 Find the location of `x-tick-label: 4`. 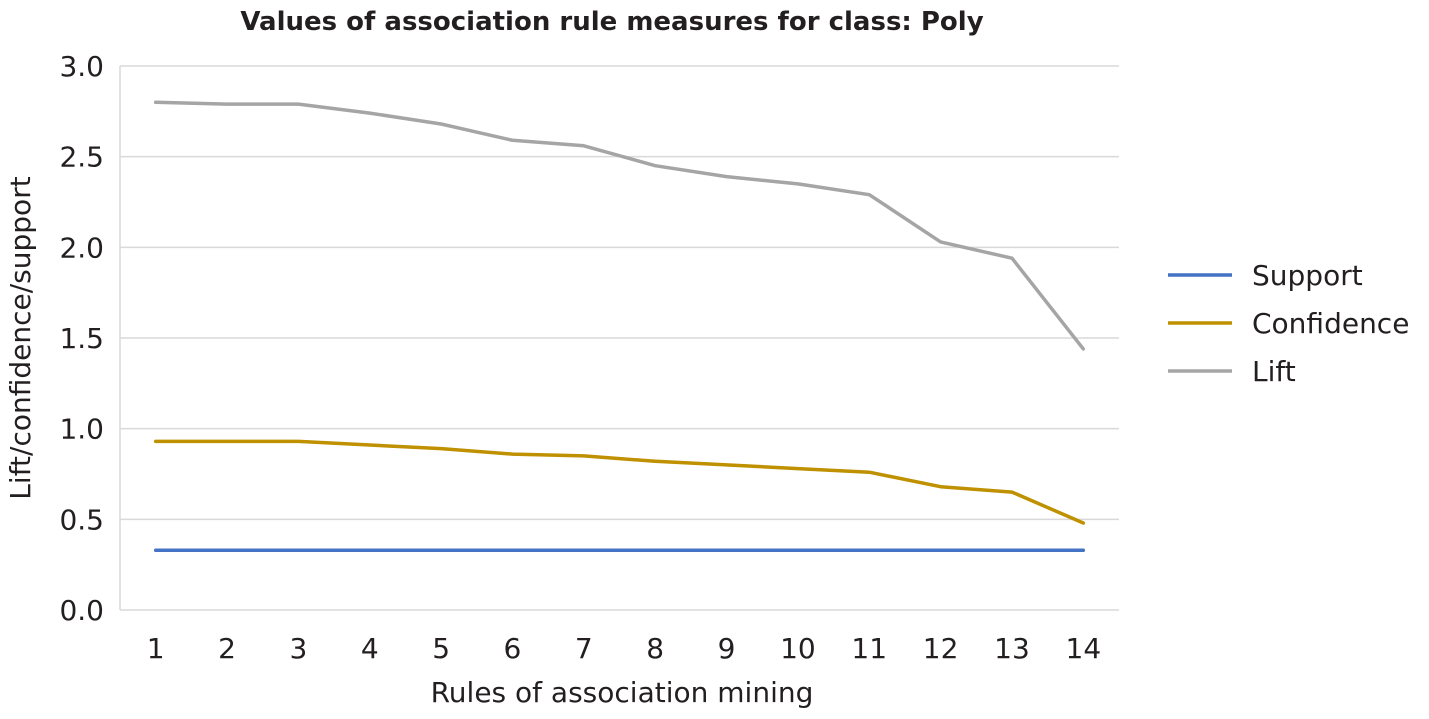

x-tick-label: 4 is located at coordinates (370, 648).